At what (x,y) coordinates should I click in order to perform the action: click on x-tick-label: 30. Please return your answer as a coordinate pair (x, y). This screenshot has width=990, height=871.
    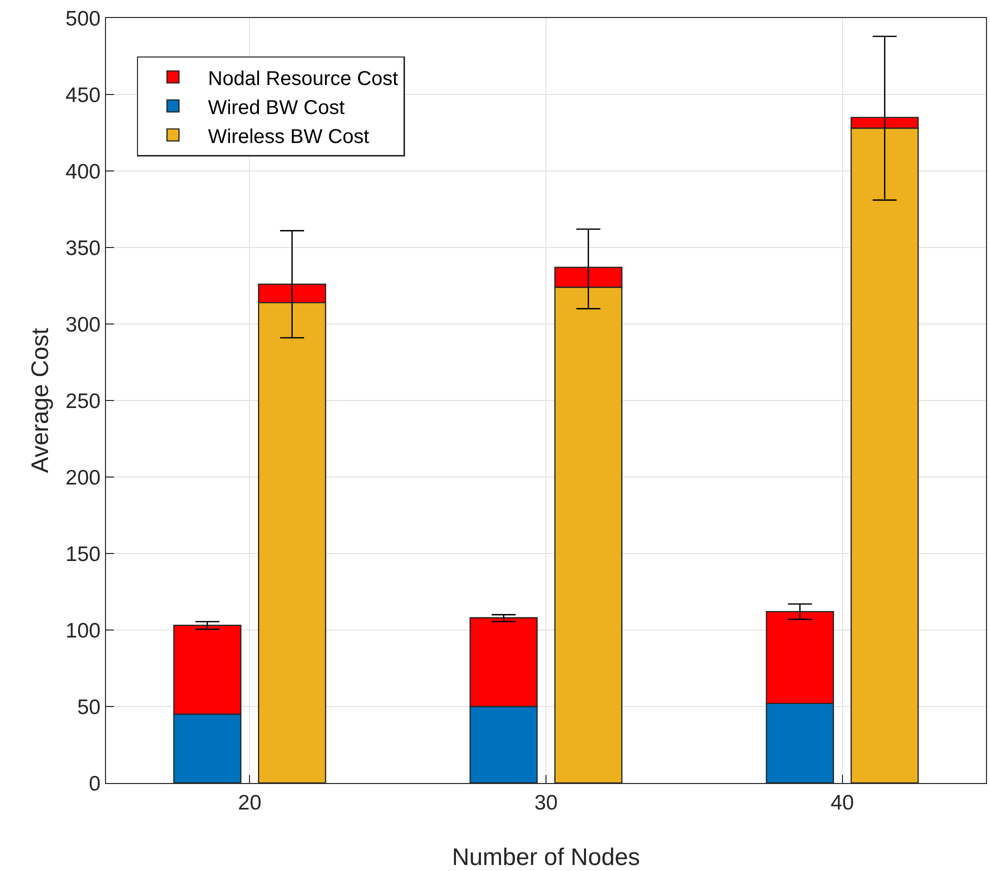
    Looking at the image, I should click on (546, 802).